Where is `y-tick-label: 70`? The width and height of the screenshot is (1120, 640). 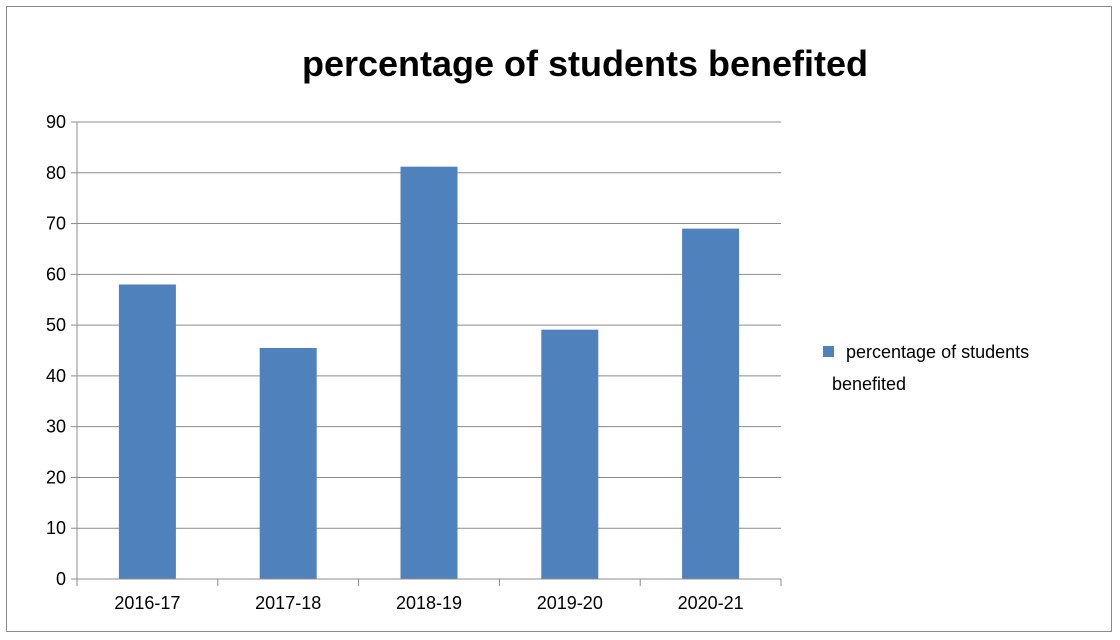 y-tick-label: 70 is located at coordinates (56, 224).